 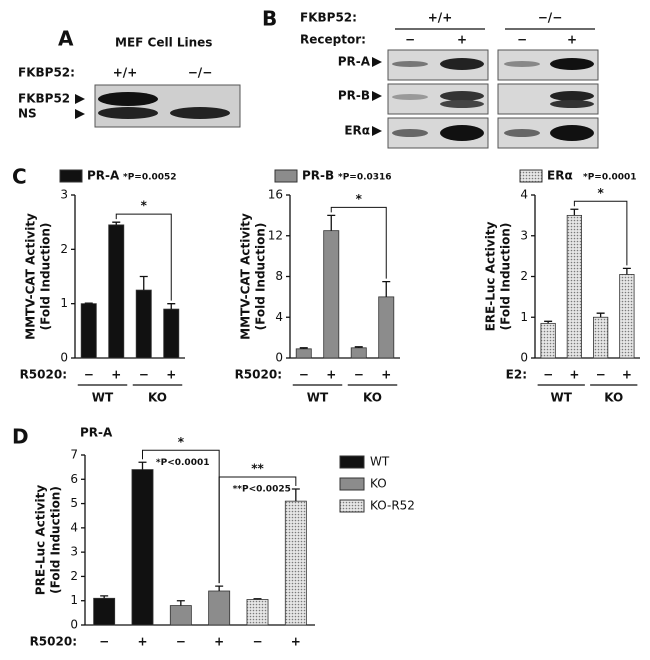 What do you see at coordinates (269, 19) in the screenshot?
I see `panel-label: B` at bounding box center [269, 19].